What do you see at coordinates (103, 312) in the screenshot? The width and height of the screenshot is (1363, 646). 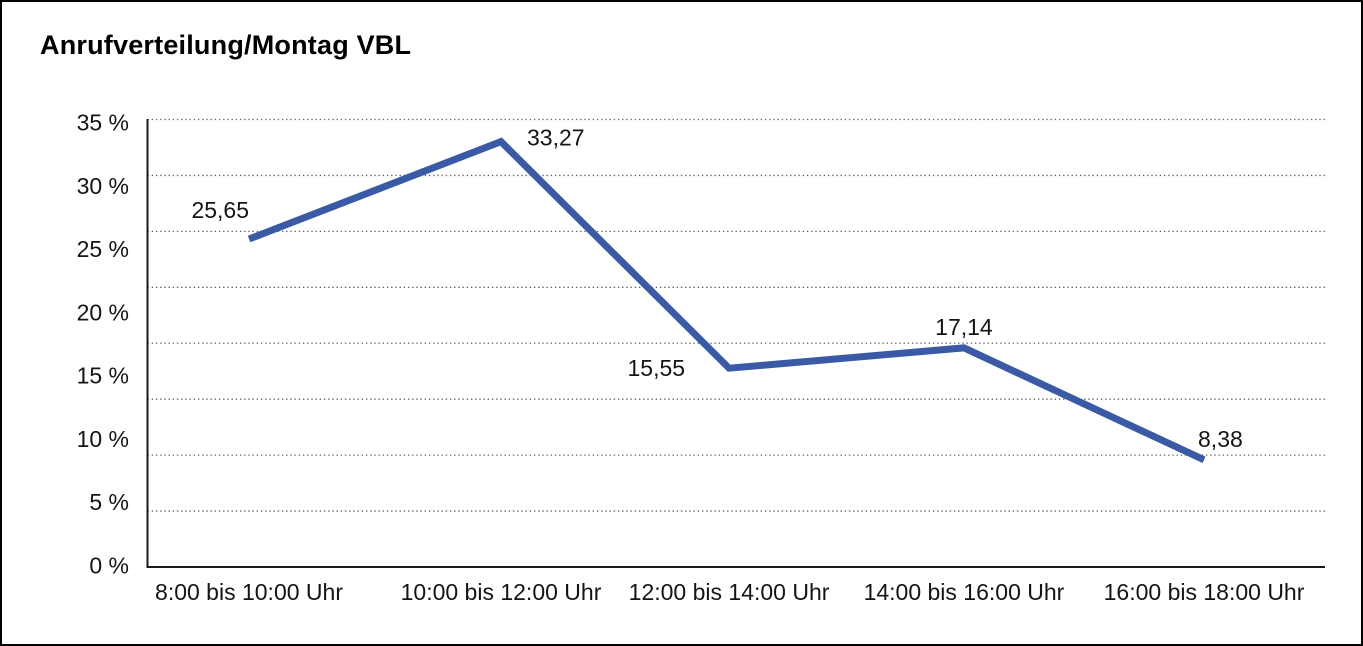 I see `y-axis-label: 20 %` at bounding box center [103, 312].